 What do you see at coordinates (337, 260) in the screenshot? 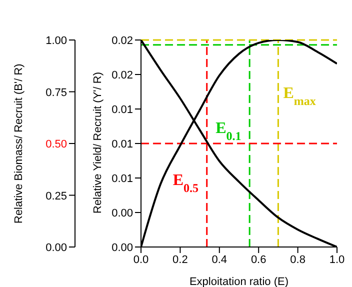
I see `x-tick-label: 1.0` at bounding box center [337, 260].